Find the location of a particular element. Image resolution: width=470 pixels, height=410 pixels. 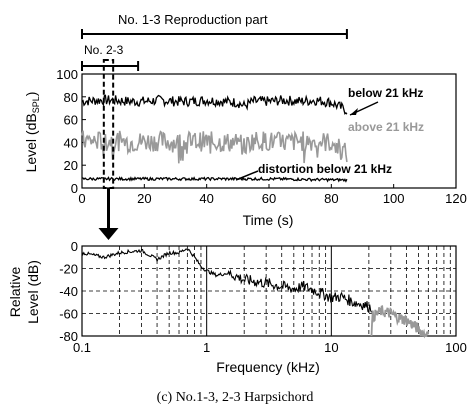

top-y-axis-label-sub: SPL is located at coordinates (36, 104).